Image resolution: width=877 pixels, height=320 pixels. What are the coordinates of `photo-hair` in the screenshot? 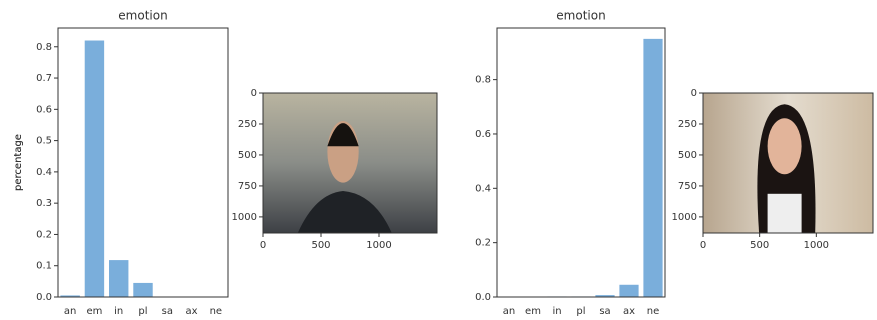 It's located at (343, 135).